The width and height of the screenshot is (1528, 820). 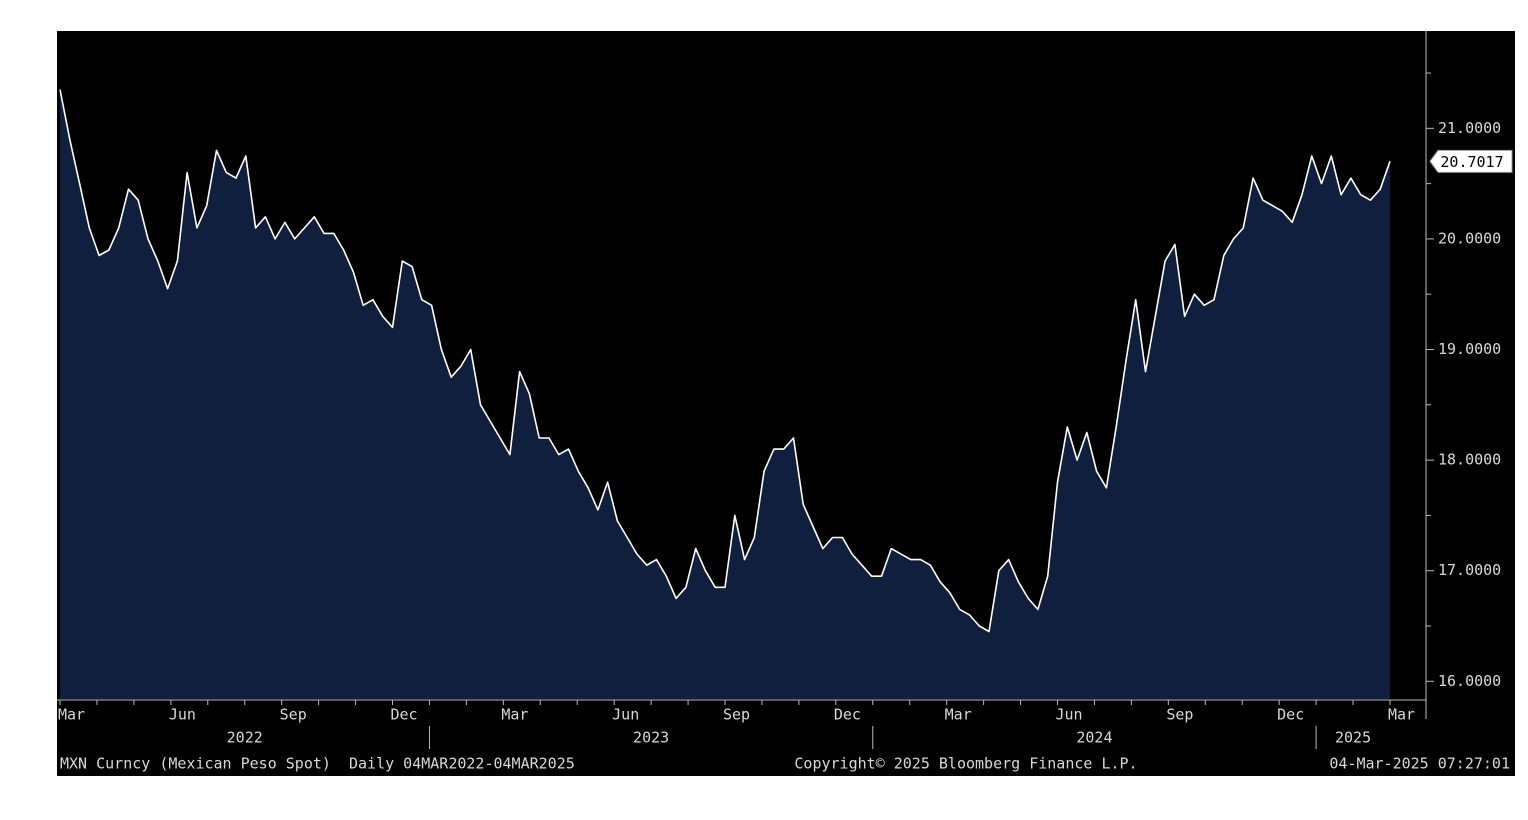 What do you see at coordinates (1469, 570) in the screenshot?
I see `y-tick-label: 17.0000` at bounding box center [1469, 570].